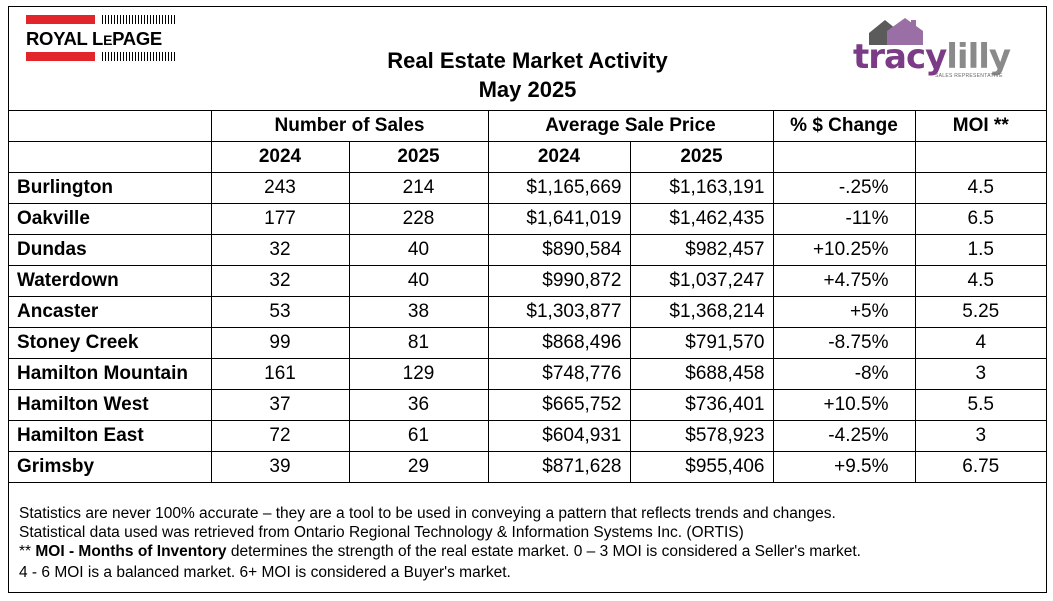  What do you see at coordinates (701, 374) in the screenshot?
I see `price-2025-cell: $688,458` at bounding box center [701, 374].